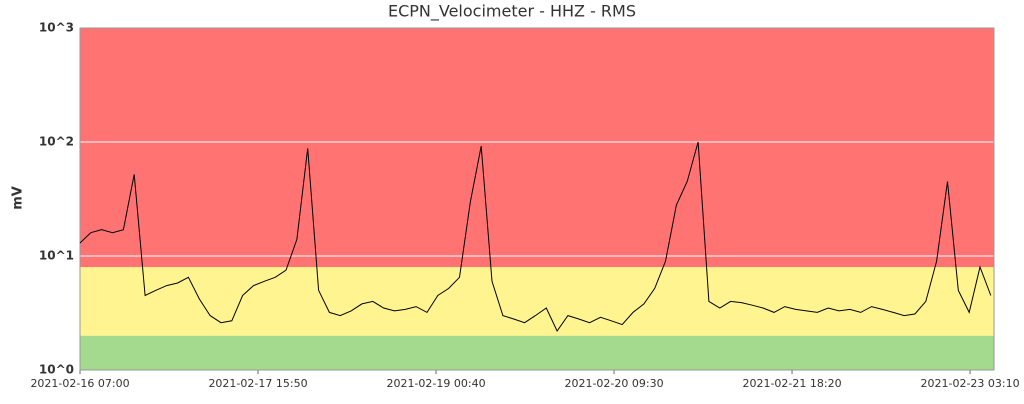 Image resolution: width=1024 pixels, height=404 pixels. Describe the element at coordinates (56, 370) in the screenshot. I see `y-tick-label: 10^0` at that location.